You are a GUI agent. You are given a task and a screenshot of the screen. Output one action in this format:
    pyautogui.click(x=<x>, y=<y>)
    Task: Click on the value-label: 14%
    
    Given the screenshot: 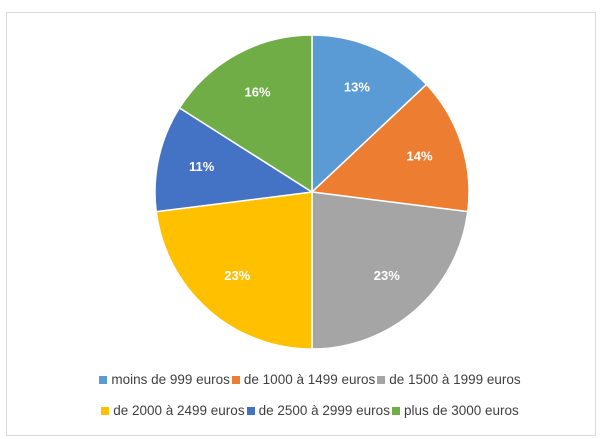 What is the action you would take?
    pyautogui.click(x=419, y=156)
    